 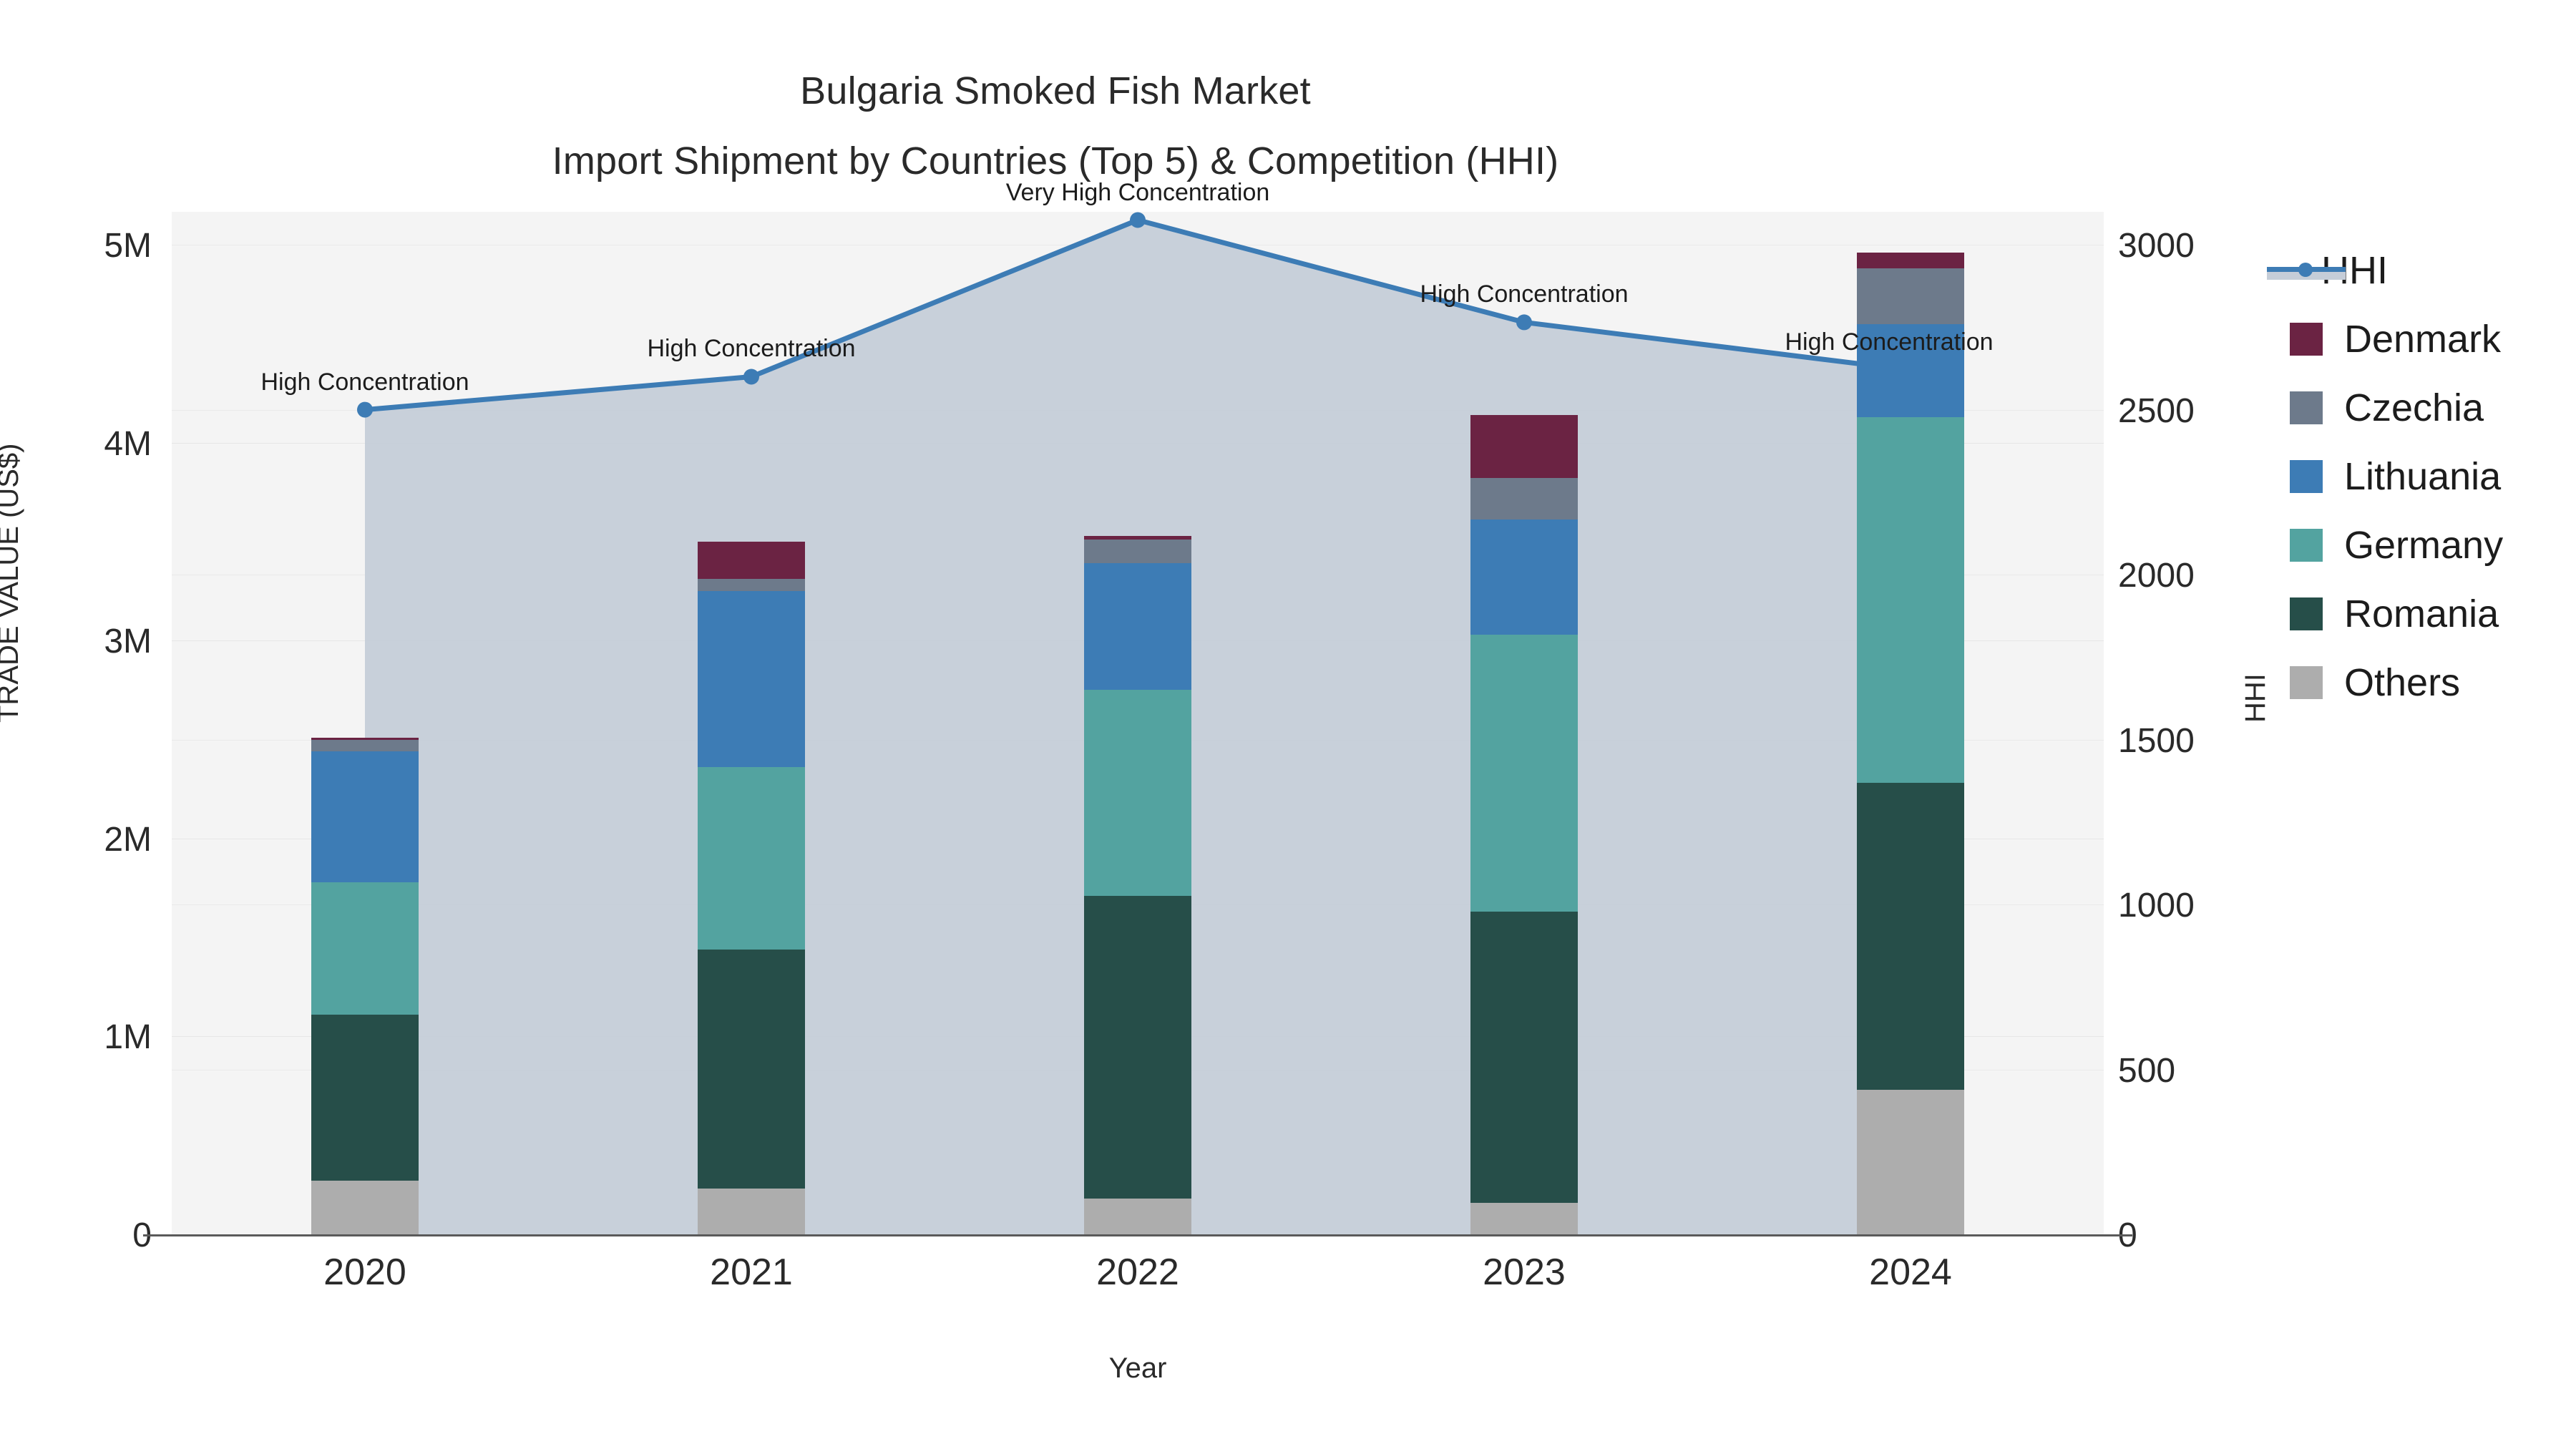 I want to click on legend-swatch-czechia, so click(x=2306, y=407).